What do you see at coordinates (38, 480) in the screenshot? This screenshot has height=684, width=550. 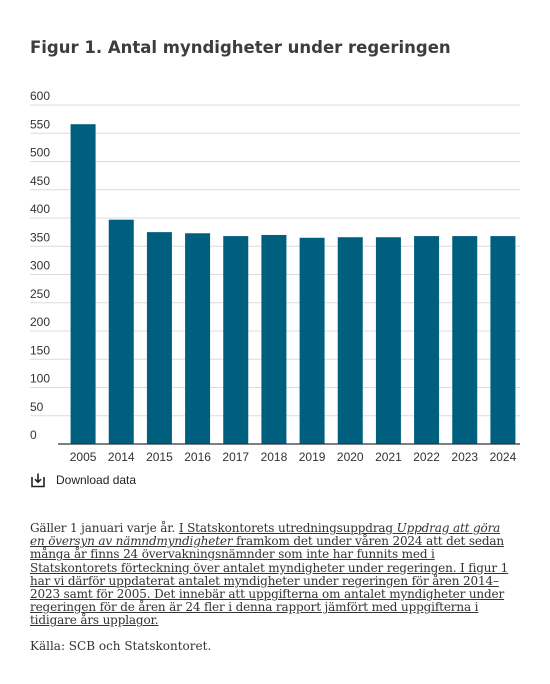 I see `download-icon` at bounding box center [38, 480].